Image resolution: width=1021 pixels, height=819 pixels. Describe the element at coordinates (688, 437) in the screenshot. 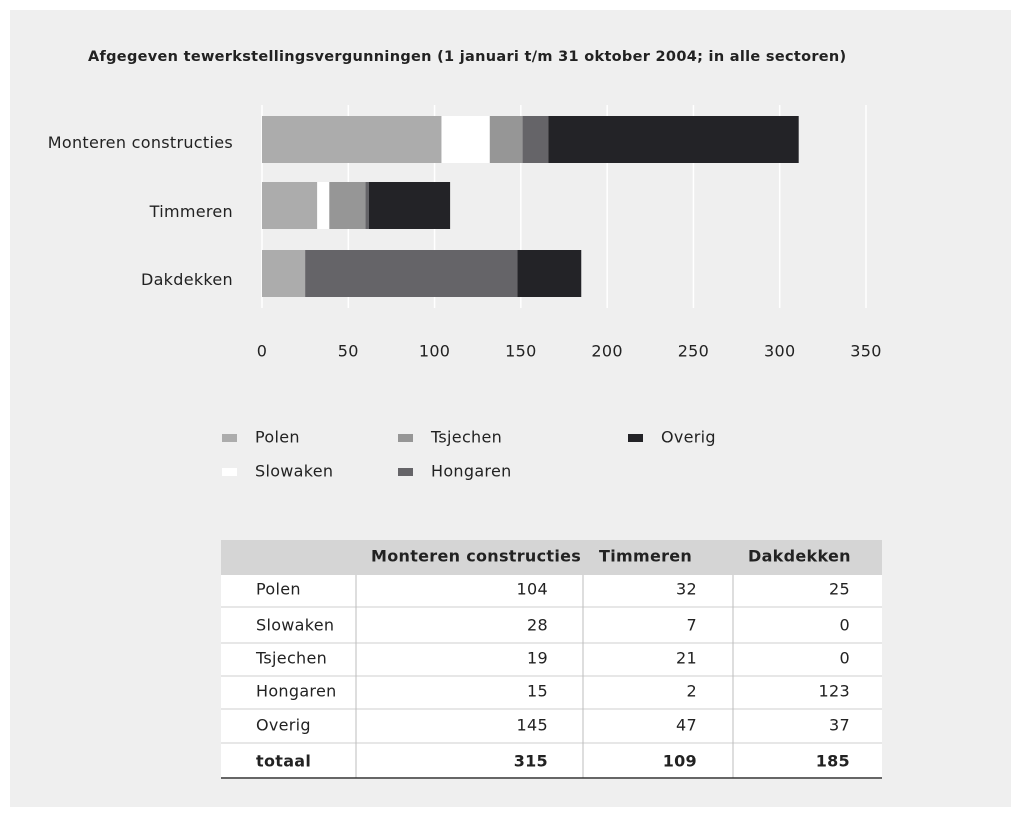

I see `legend-label: Overig` at that location.